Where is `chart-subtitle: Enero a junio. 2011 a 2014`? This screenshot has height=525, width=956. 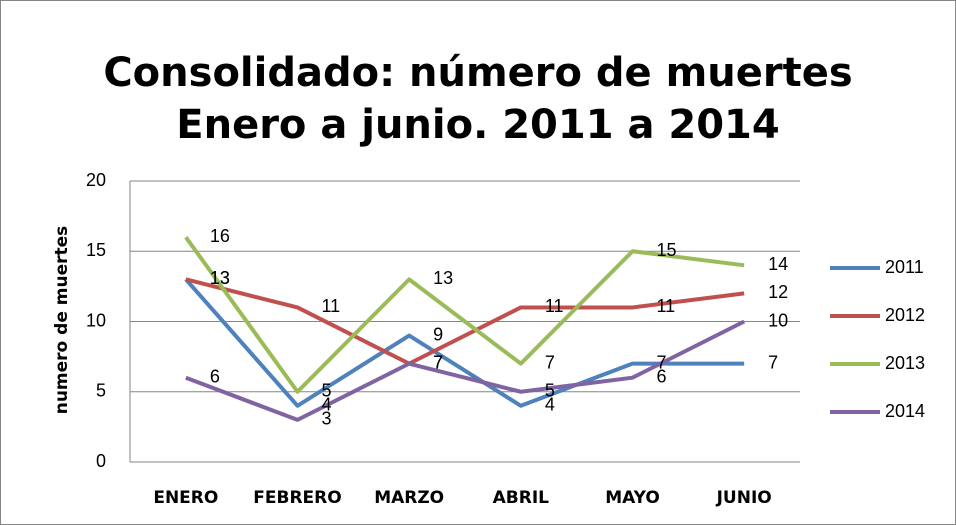 chart-subtitle: Enero a junio. 2011 a 2014 is located at coordinates (477, 125).